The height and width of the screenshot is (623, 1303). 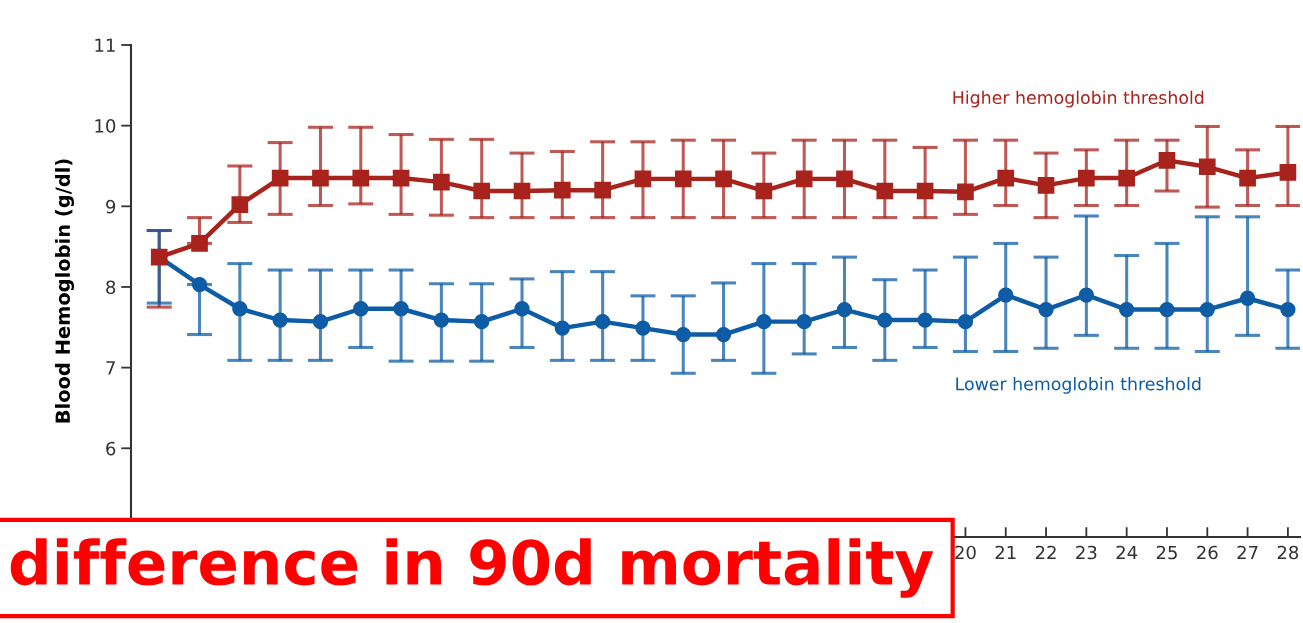 What do you see at coordinates (472, 568) in the screenshot?
I see `text: difference in 90d mortality` at bounding box center [472, 568].